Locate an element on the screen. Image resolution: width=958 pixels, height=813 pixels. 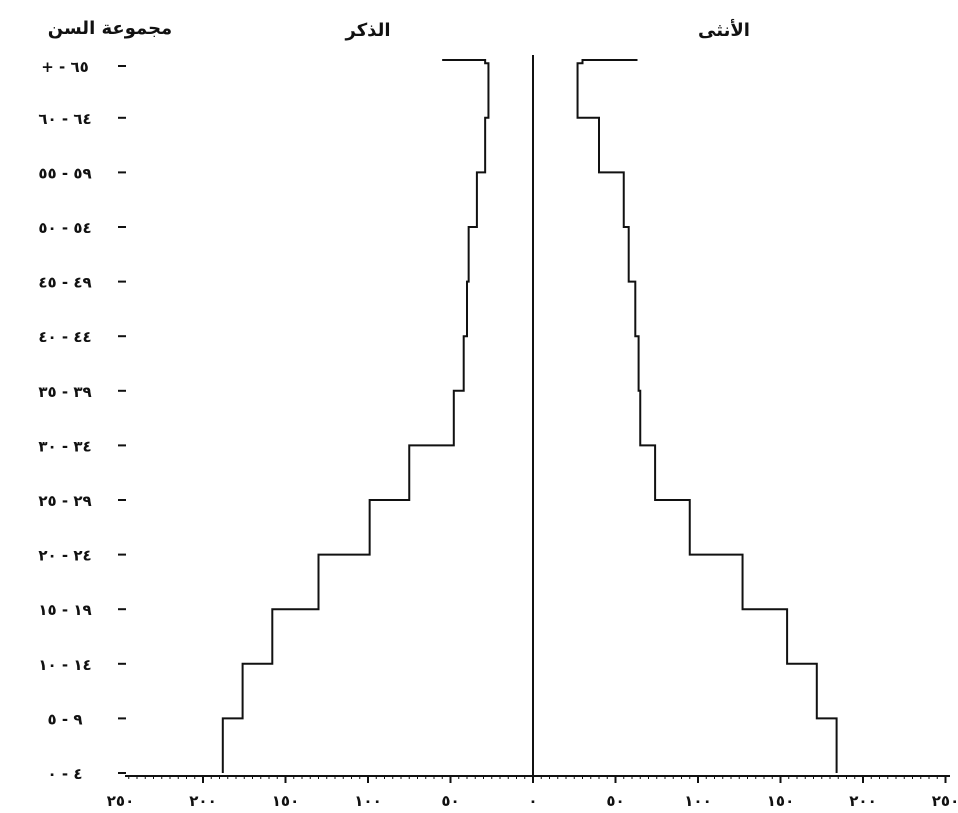
header-male: الذكر is located at coordinates (368, 30).